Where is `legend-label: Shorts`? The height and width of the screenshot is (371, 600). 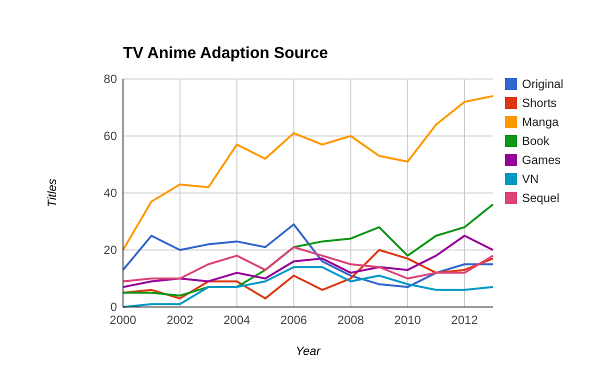 legend-label: Shorts is located at coordinates (539, 103).